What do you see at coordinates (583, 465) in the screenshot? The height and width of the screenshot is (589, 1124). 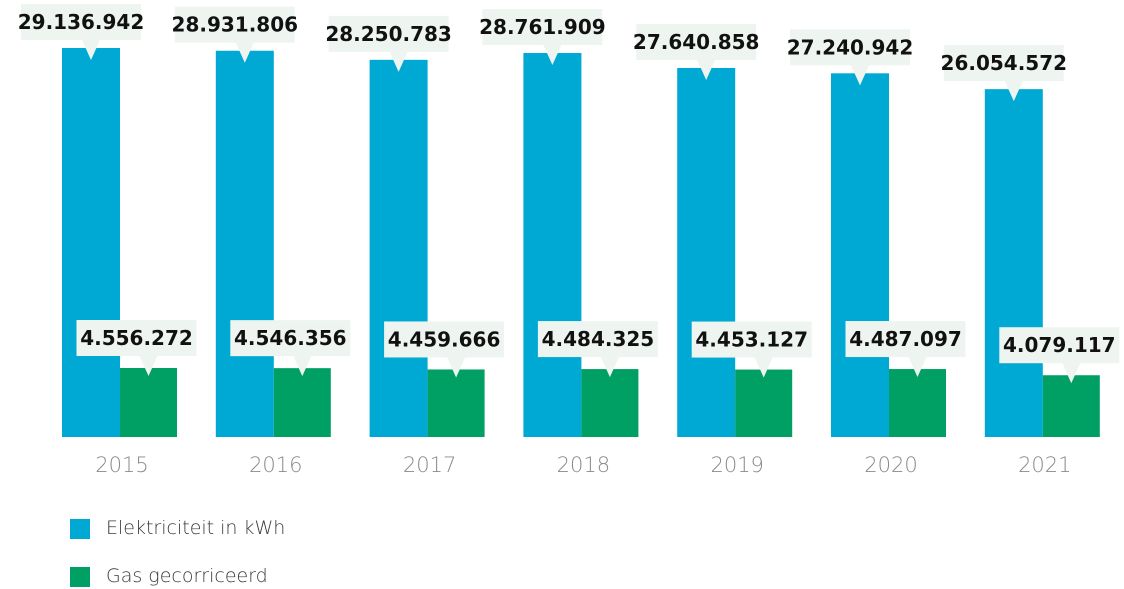 I see `x-tick-label: 2018` at bounding box center [583, 465].